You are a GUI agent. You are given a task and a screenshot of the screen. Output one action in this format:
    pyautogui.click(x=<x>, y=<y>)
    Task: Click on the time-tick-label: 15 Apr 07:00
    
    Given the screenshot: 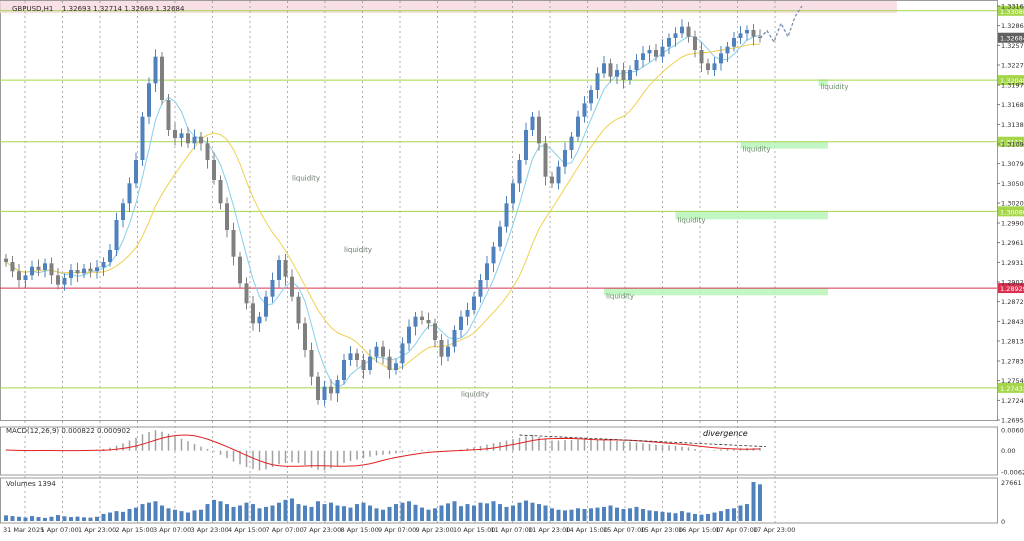 What is the action you would take?
    pyautogui.click(x=624, y=530)
    